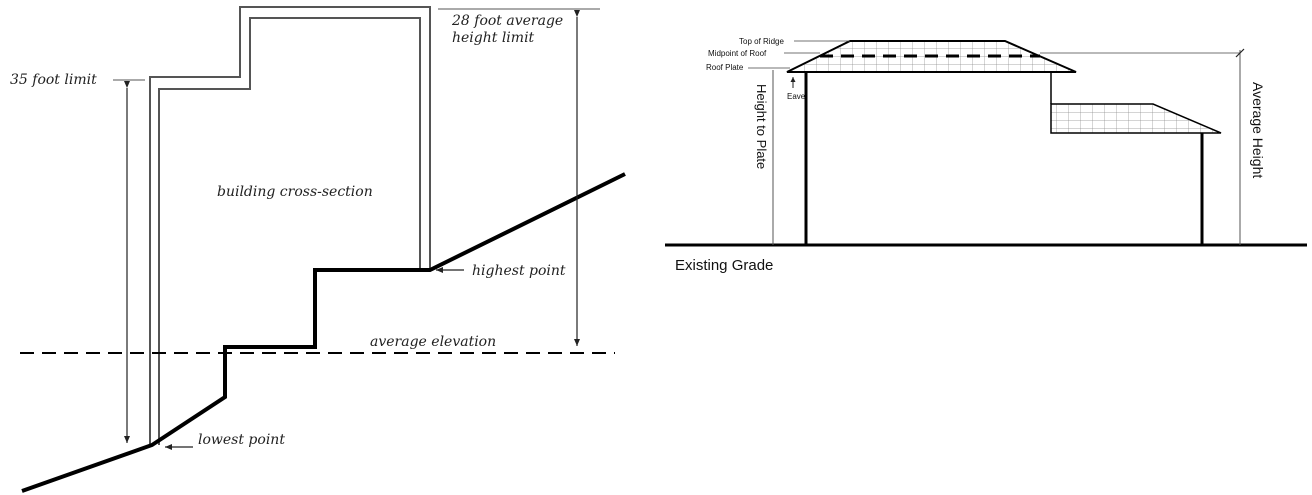 The width and height of the screenshot is (1312, 495). Describe the element at coordinates (725, 67) in the screenshot. I see `label-roof-plate: Roof Plate` at that location.